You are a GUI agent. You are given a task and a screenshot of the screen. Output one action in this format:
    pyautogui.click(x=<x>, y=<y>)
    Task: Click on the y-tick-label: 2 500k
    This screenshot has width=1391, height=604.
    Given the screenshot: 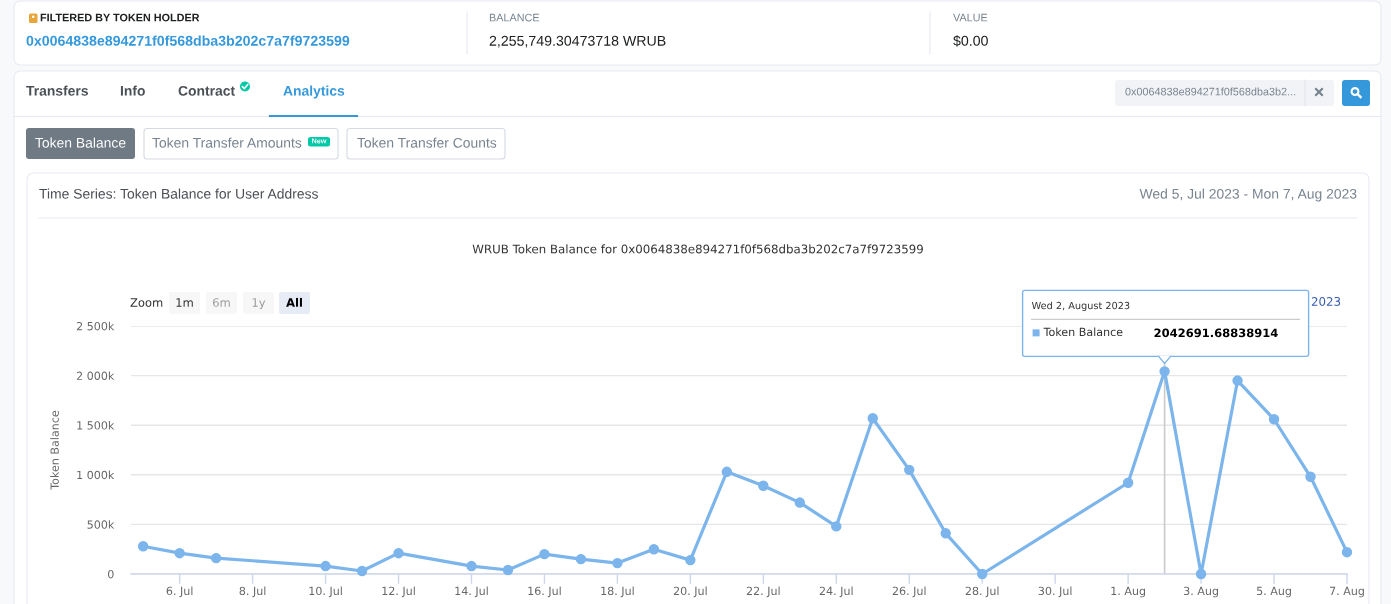 What is the action you would take?
    pyautogui.click(x=95, y=326)
    